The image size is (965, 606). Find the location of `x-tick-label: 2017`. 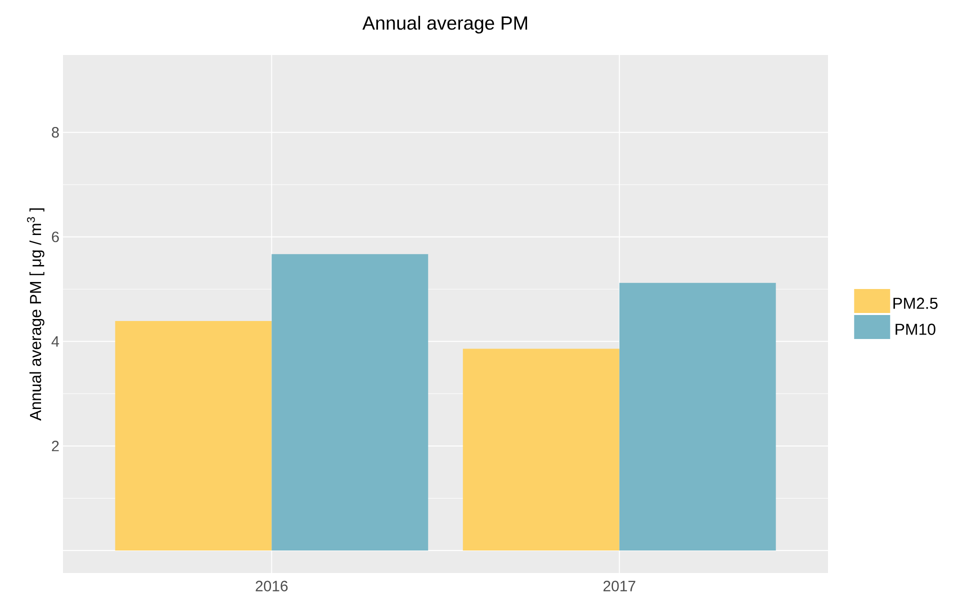

x-tick-label: 2017 is located at coordinates (620, 586).